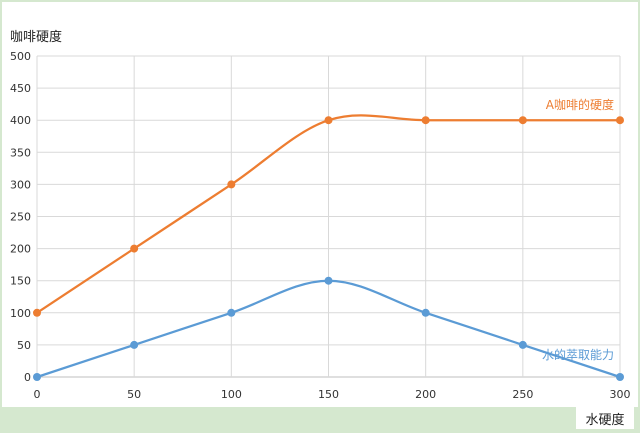 This screenshot has height=433, width=640. What do you see at coordinates (20, 152) in the screenshot?
I see `y-tick-label: 350` at bounding box center [20, 152].